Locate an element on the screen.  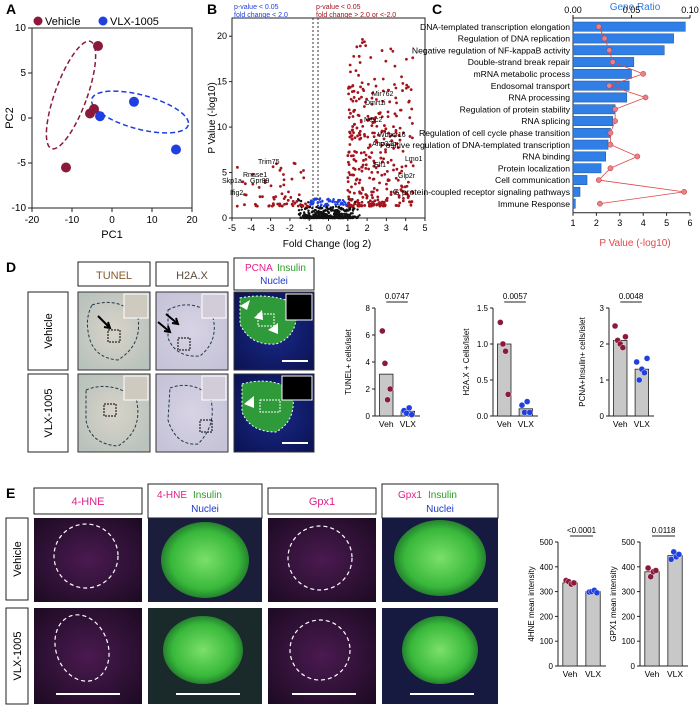
volcano-ytick-label: 20 is located at coordinates (222, 36).